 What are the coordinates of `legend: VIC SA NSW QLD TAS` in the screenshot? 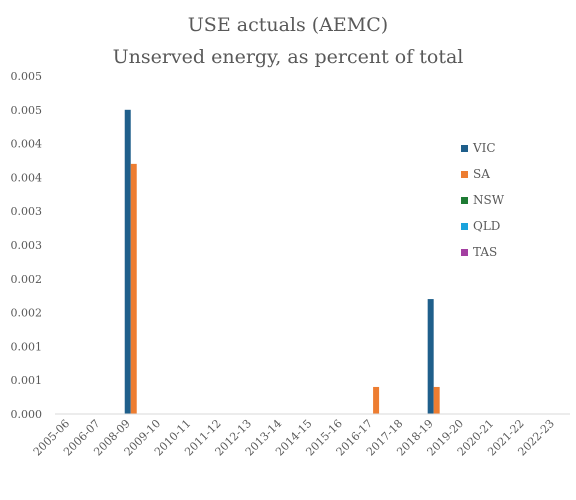 It's located at (483, 200).